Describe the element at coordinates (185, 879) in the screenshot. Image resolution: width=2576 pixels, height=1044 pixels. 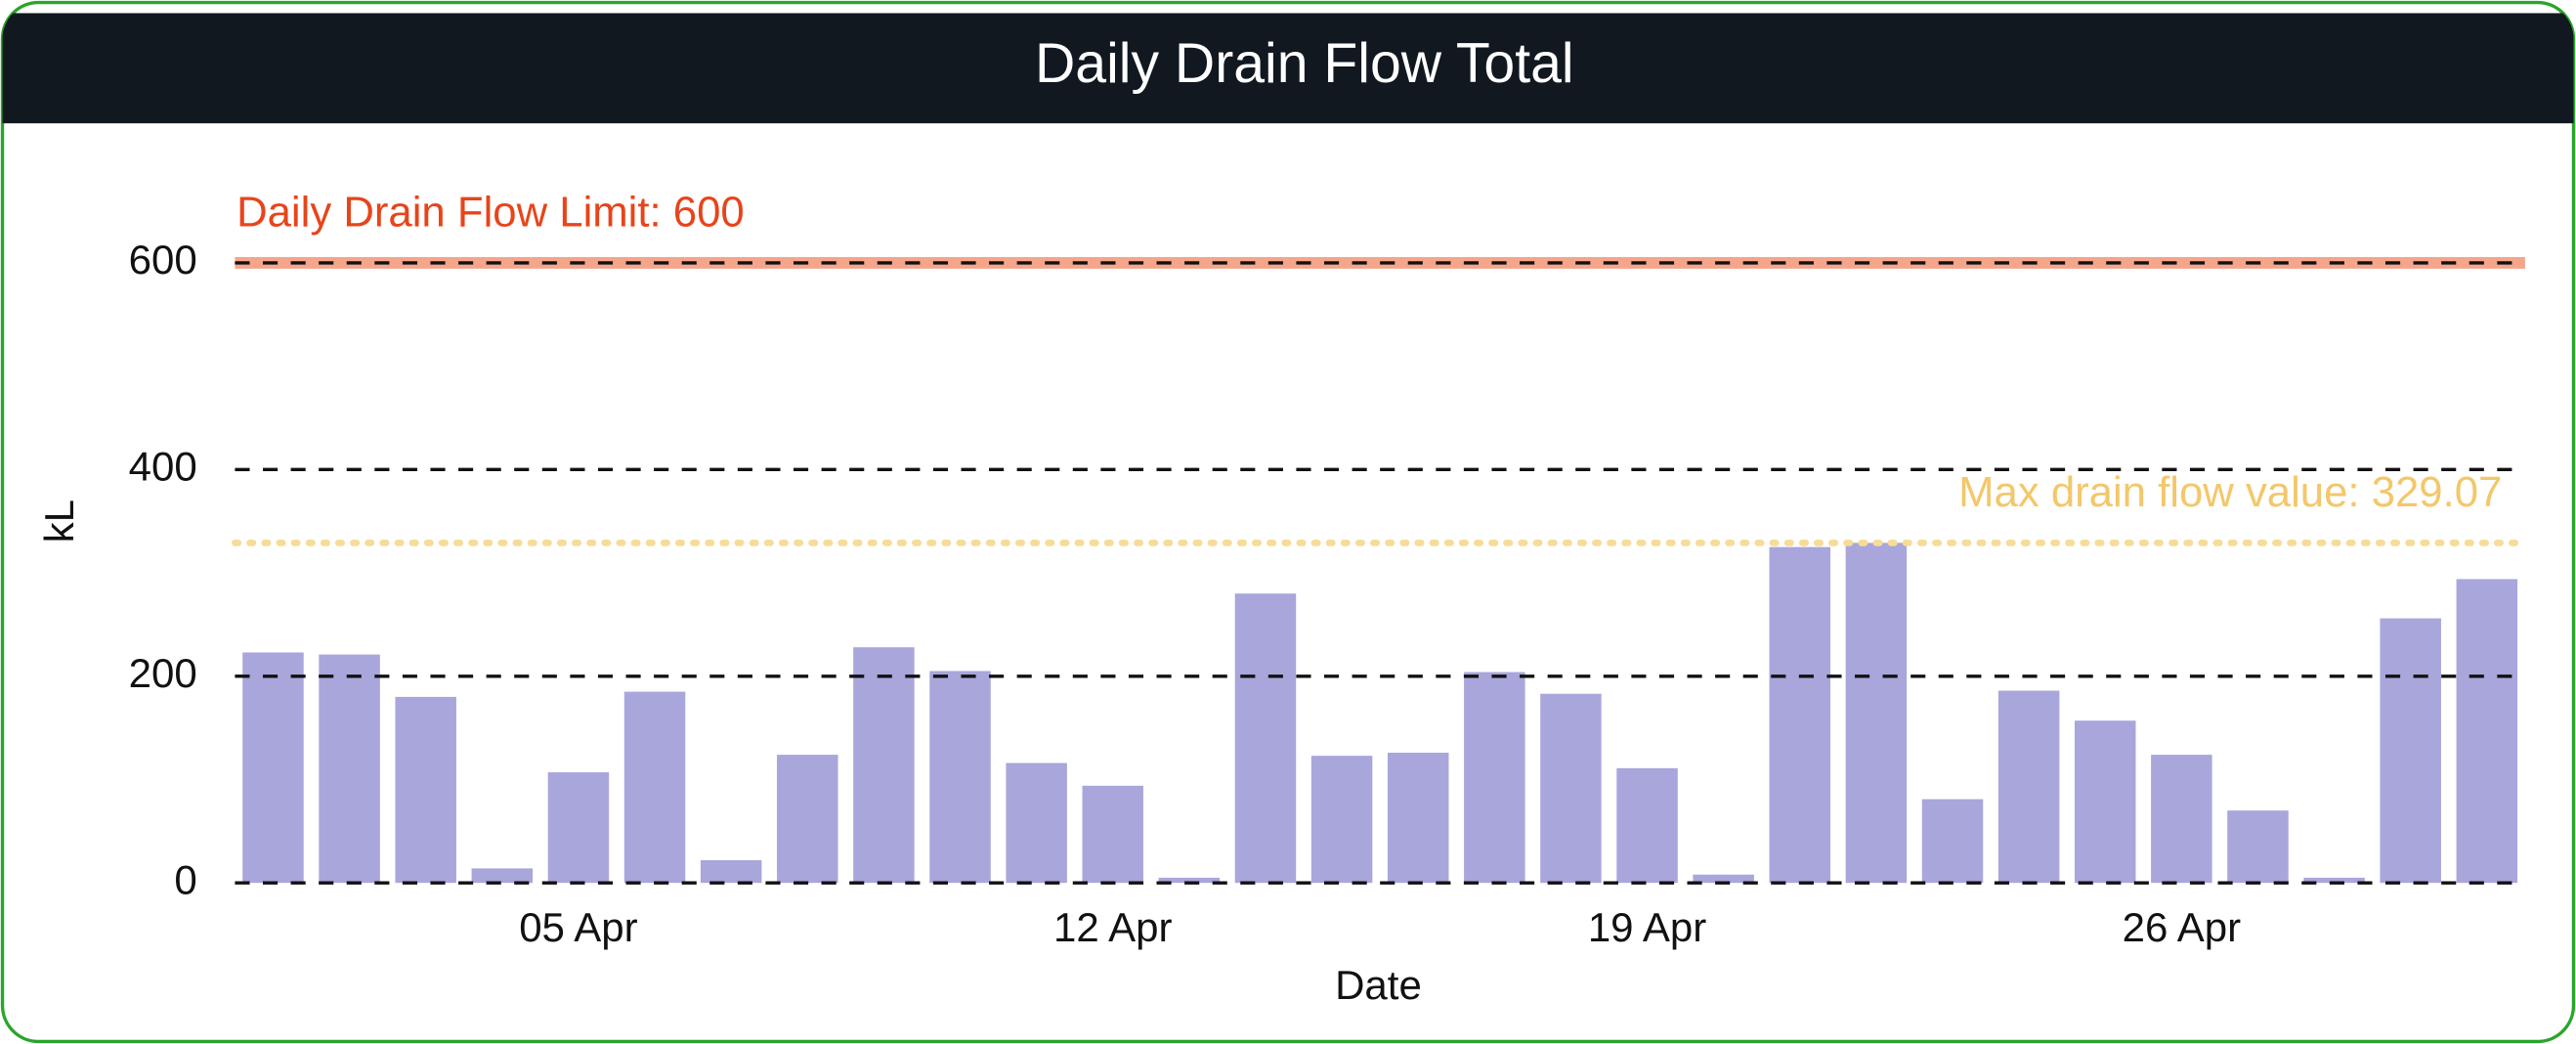
I see `y-tick-label: 0` at that location.